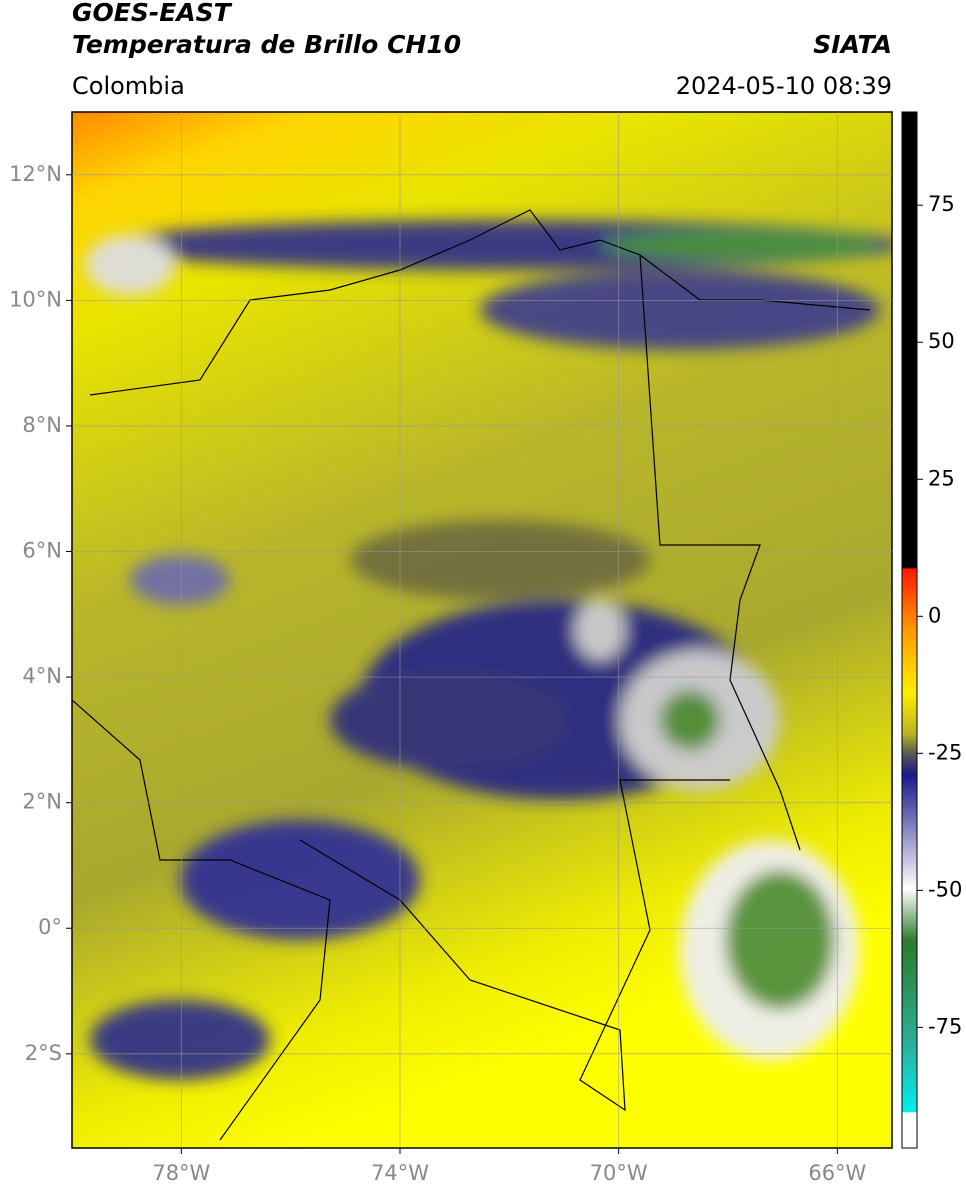 The image size is (966, 1194). I want to click on colorbar-tick-label: 25, so click(941, 478).